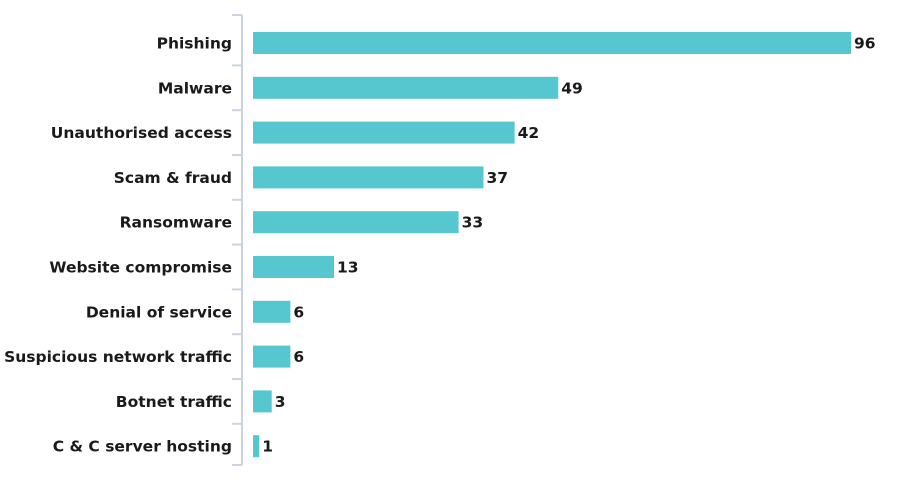 This screenshot has width=900, height=484. What do you see at coordinates (176, 223) in the screenshot?
I see `category-label: Ransomware` at bounding box center [176, 223].